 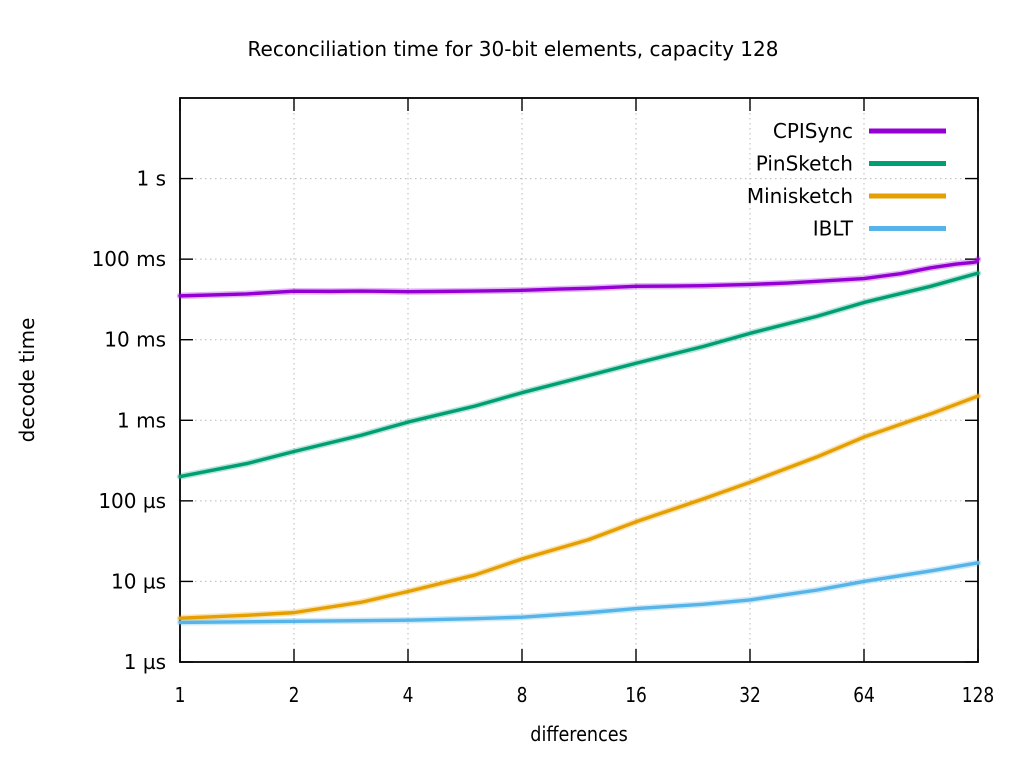 I want to click on x-tick-label: 128, so click(x=978, y=696).